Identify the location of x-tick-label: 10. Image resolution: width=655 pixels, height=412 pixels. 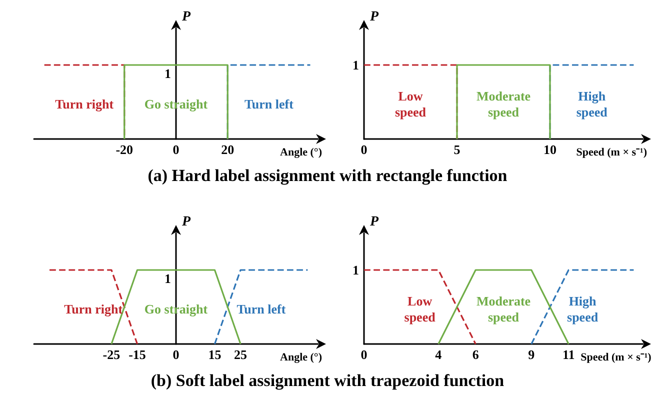
(550, 149).